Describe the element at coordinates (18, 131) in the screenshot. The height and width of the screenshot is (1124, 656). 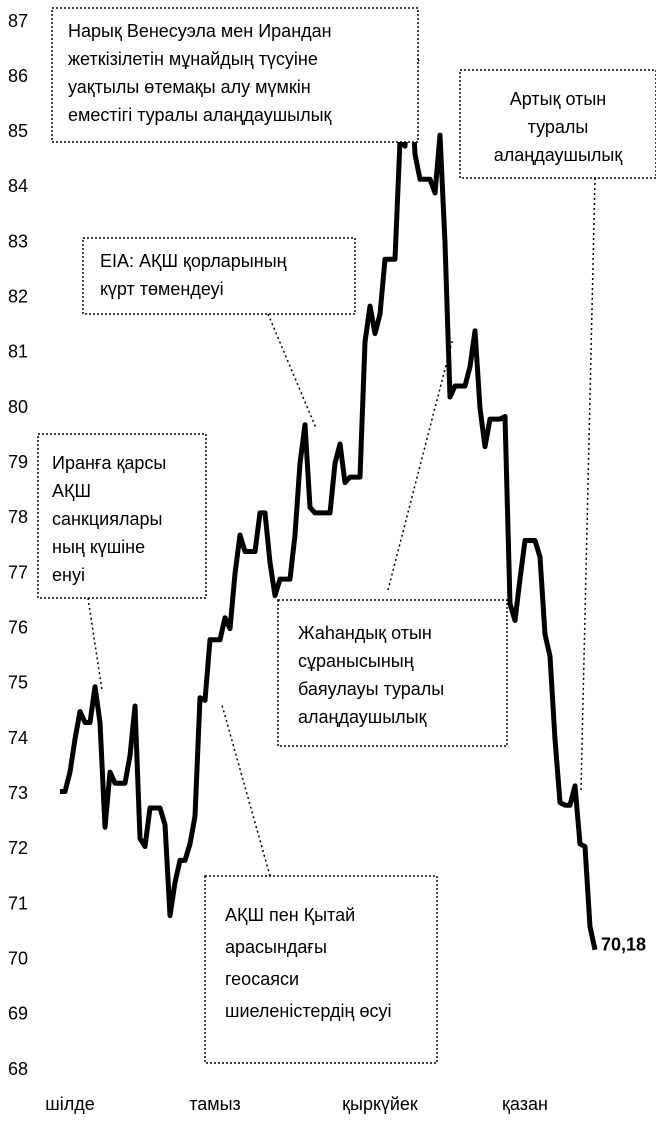
I see `y-tick-label: 85` at that location.